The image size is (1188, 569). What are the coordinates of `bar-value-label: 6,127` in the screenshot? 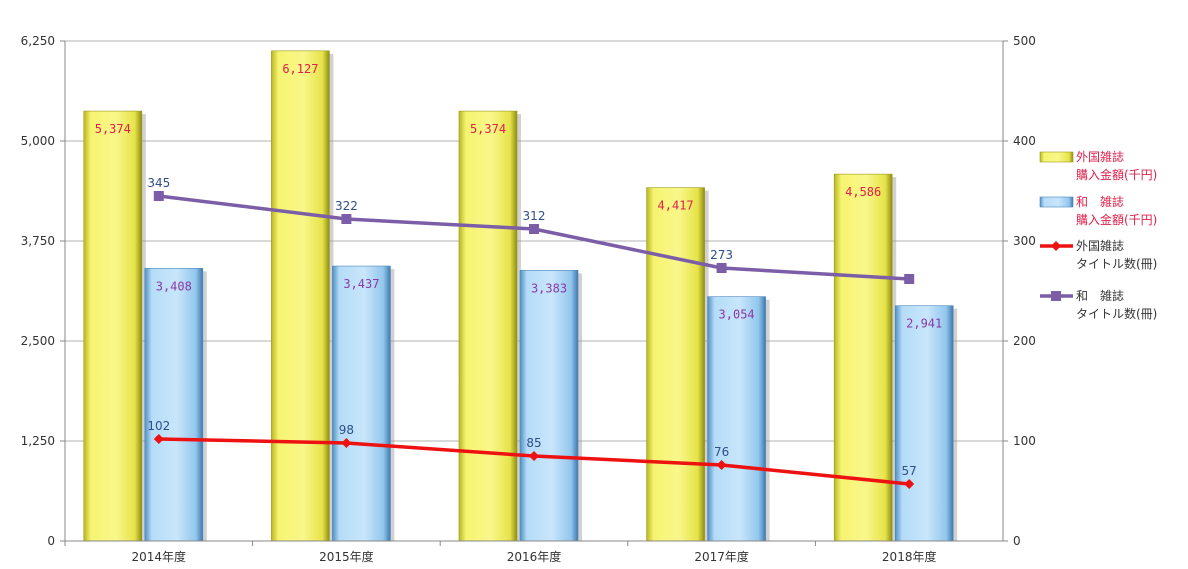 It's located at (300, 69).